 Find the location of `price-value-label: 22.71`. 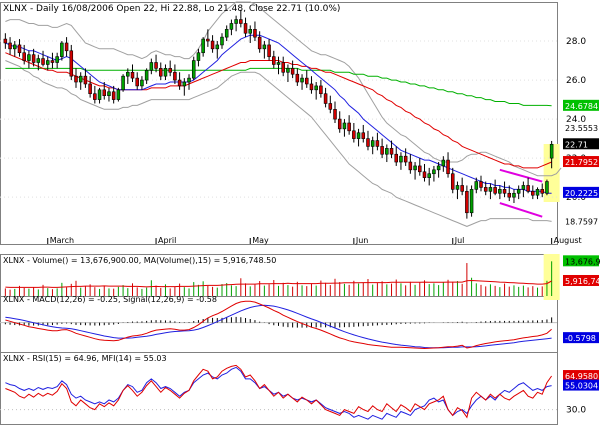

price-value-label: 22.71 is located at coordinates (581, 144).